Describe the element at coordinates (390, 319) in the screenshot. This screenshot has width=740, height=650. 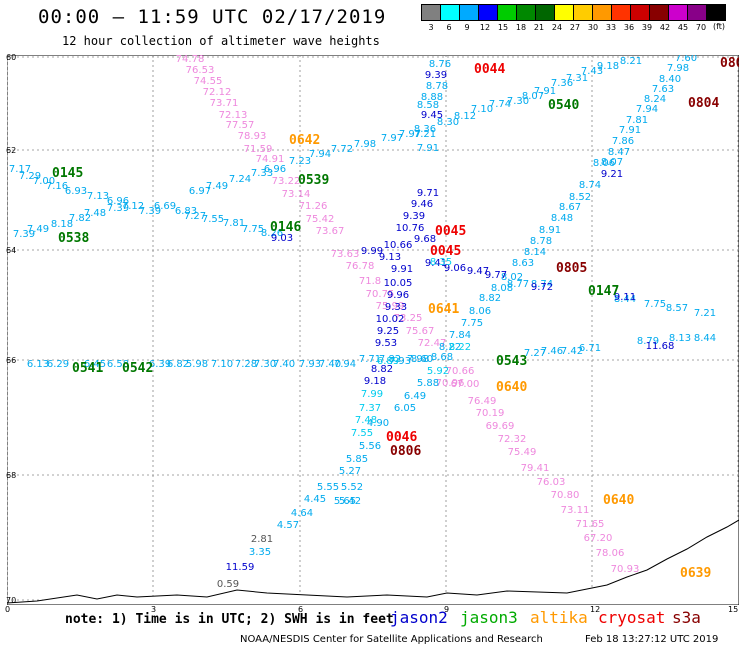
I see `wave-height-value: 10.02` at that location.